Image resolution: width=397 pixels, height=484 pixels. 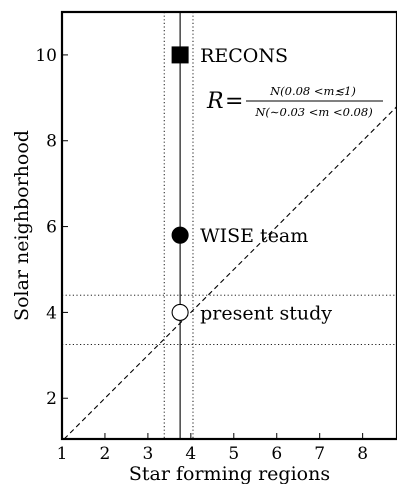 What do you see at coordinates (266, 313) in the screenshot?
I see `label-present-study: present study` at bounding box center [266, 313].